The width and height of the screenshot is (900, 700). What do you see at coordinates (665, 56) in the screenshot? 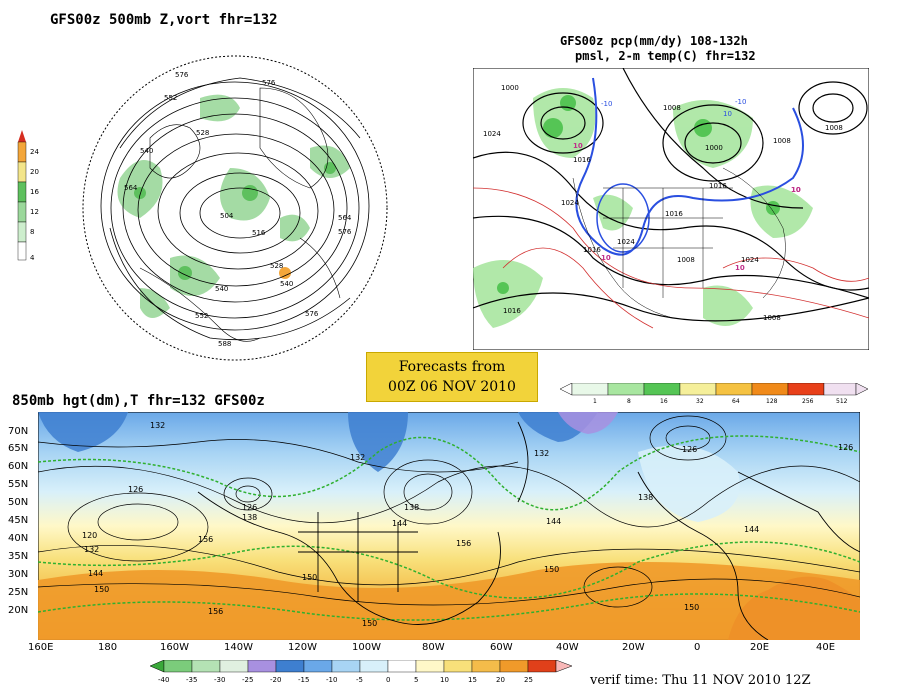
I see `panel-precip-title-2: pmsl, 2-m temp(C) fhr=132` at bounding box center [665, 56].